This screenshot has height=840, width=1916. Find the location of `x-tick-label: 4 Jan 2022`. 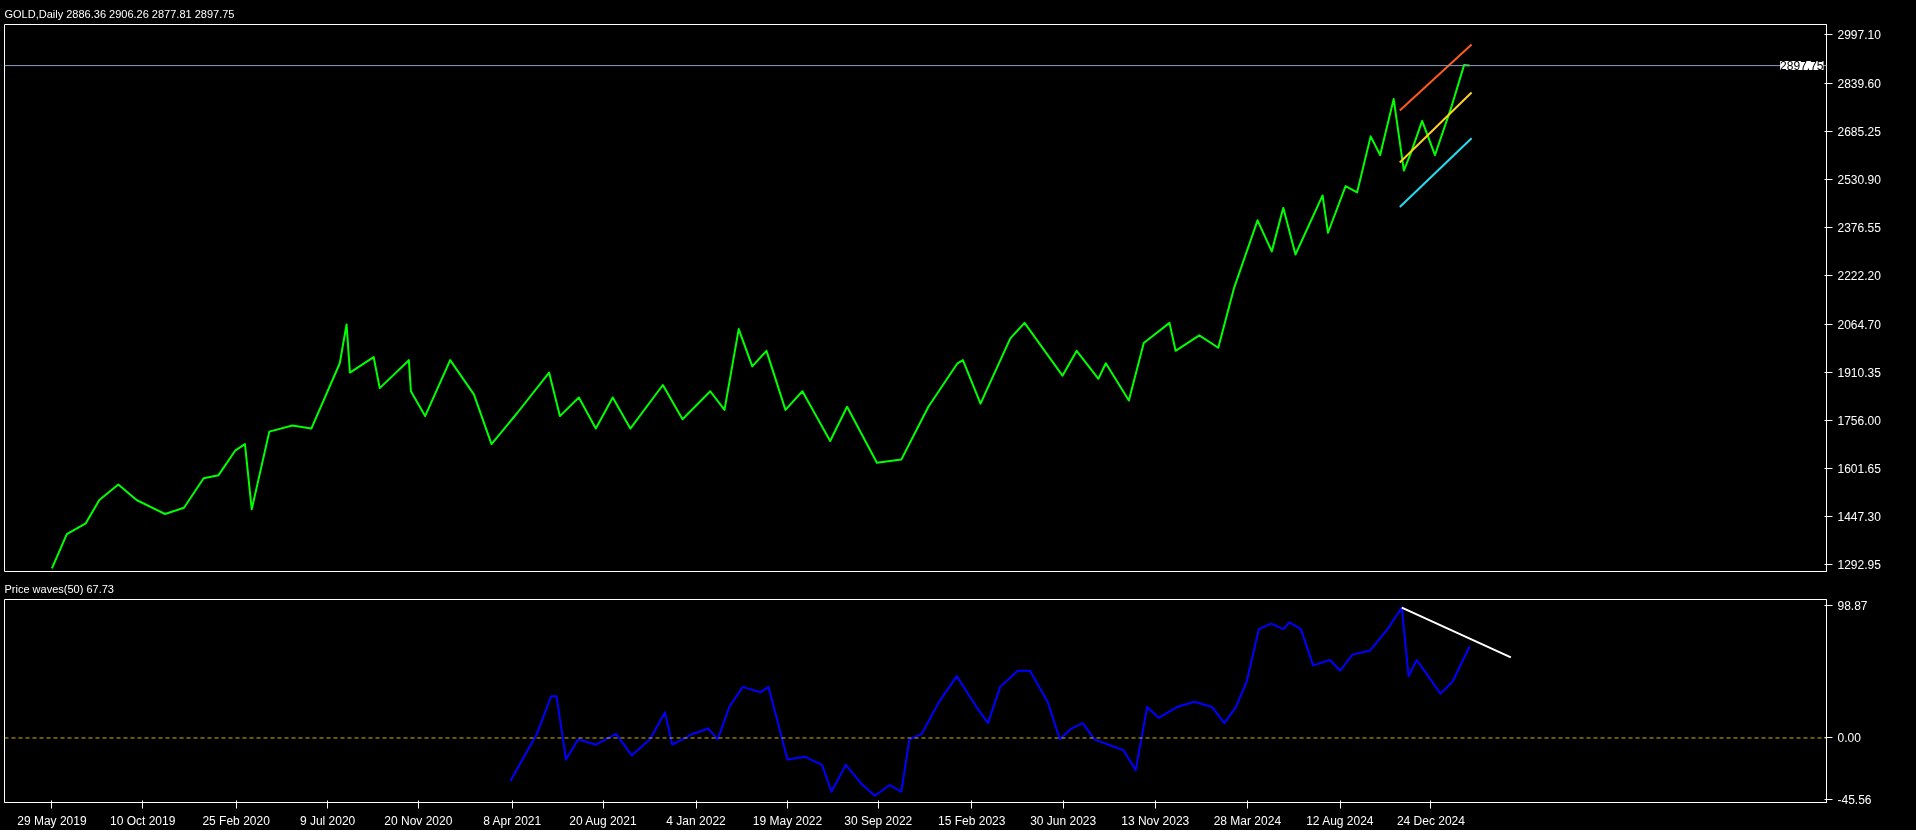

x-tick-label: 4 Jan 2022 is located at coordinates (696, 820).